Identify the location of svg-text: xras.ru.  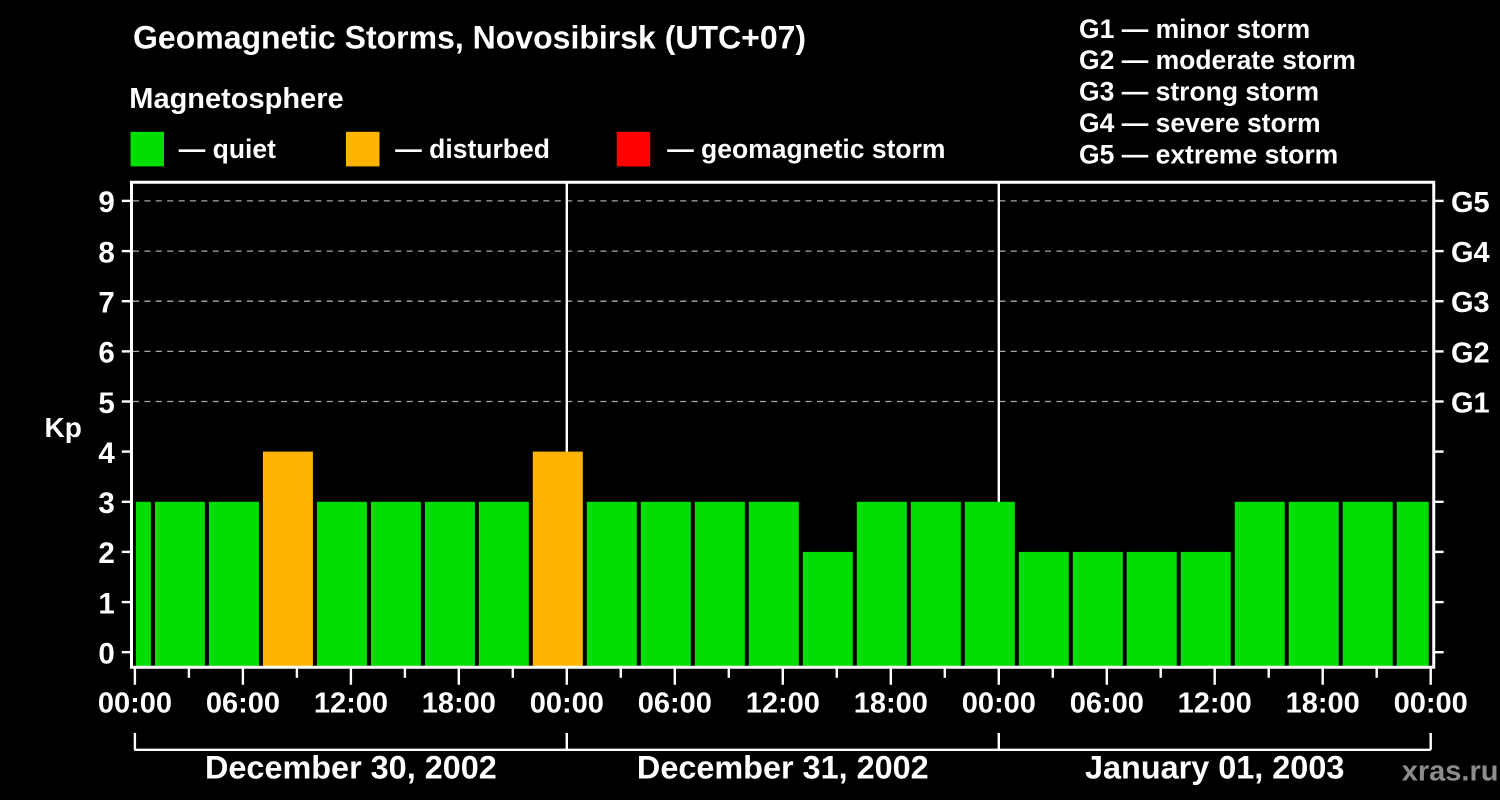
(1450, 772).